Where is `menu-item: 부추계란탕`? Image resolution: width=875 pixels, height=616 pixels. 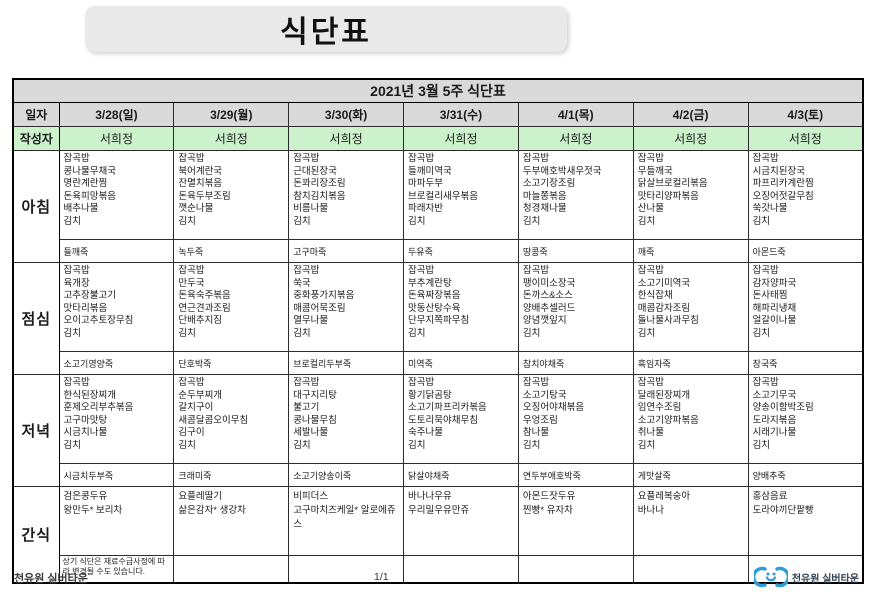 menu-item: 부추계란탕 is located at coordinates (430, 283).